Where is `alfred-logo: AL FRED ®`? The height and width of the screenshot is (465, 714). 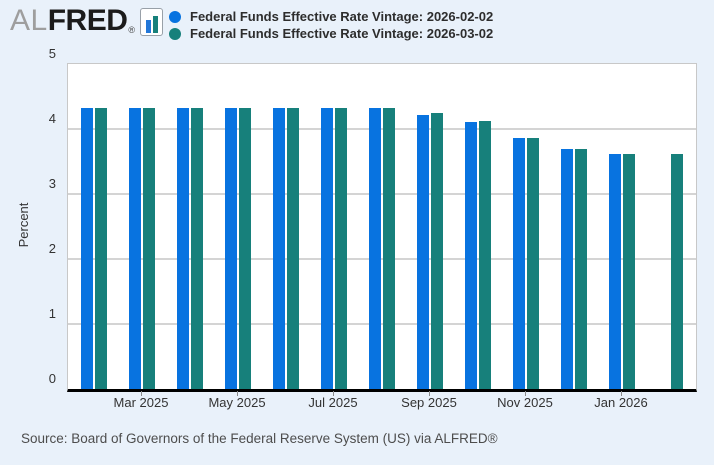
alfred-logo: AL FRED ® is located at coordinates (87, 20).